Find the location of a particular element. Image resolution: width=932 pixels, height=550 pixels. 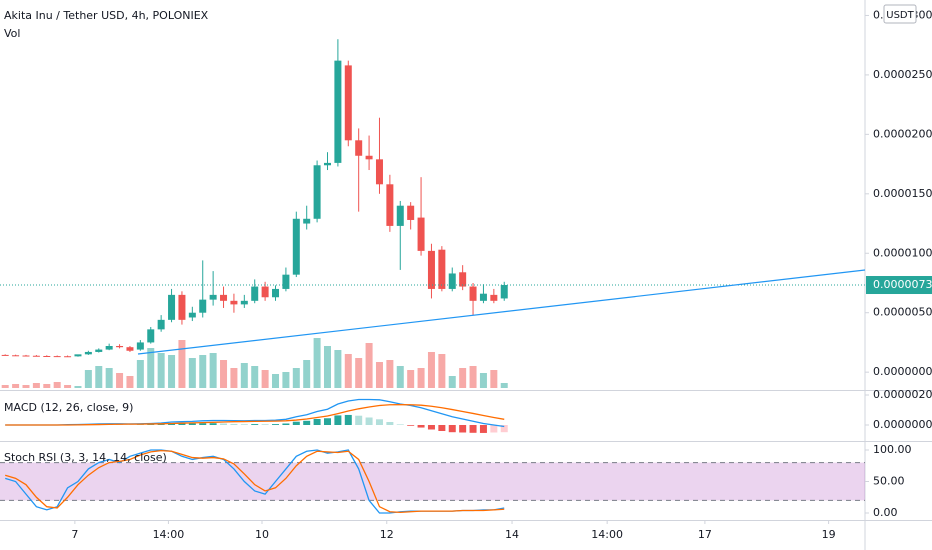

last-price-badge is located at coordinates (899, 285).